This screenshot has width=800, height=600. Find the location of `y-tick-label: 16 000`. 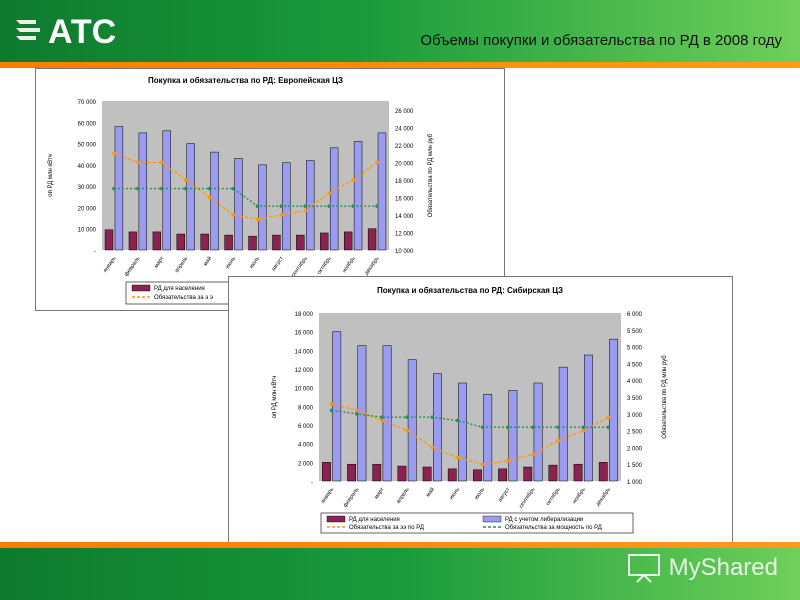

y-tick-label: 16 000 is located at coordinates (304, 334).